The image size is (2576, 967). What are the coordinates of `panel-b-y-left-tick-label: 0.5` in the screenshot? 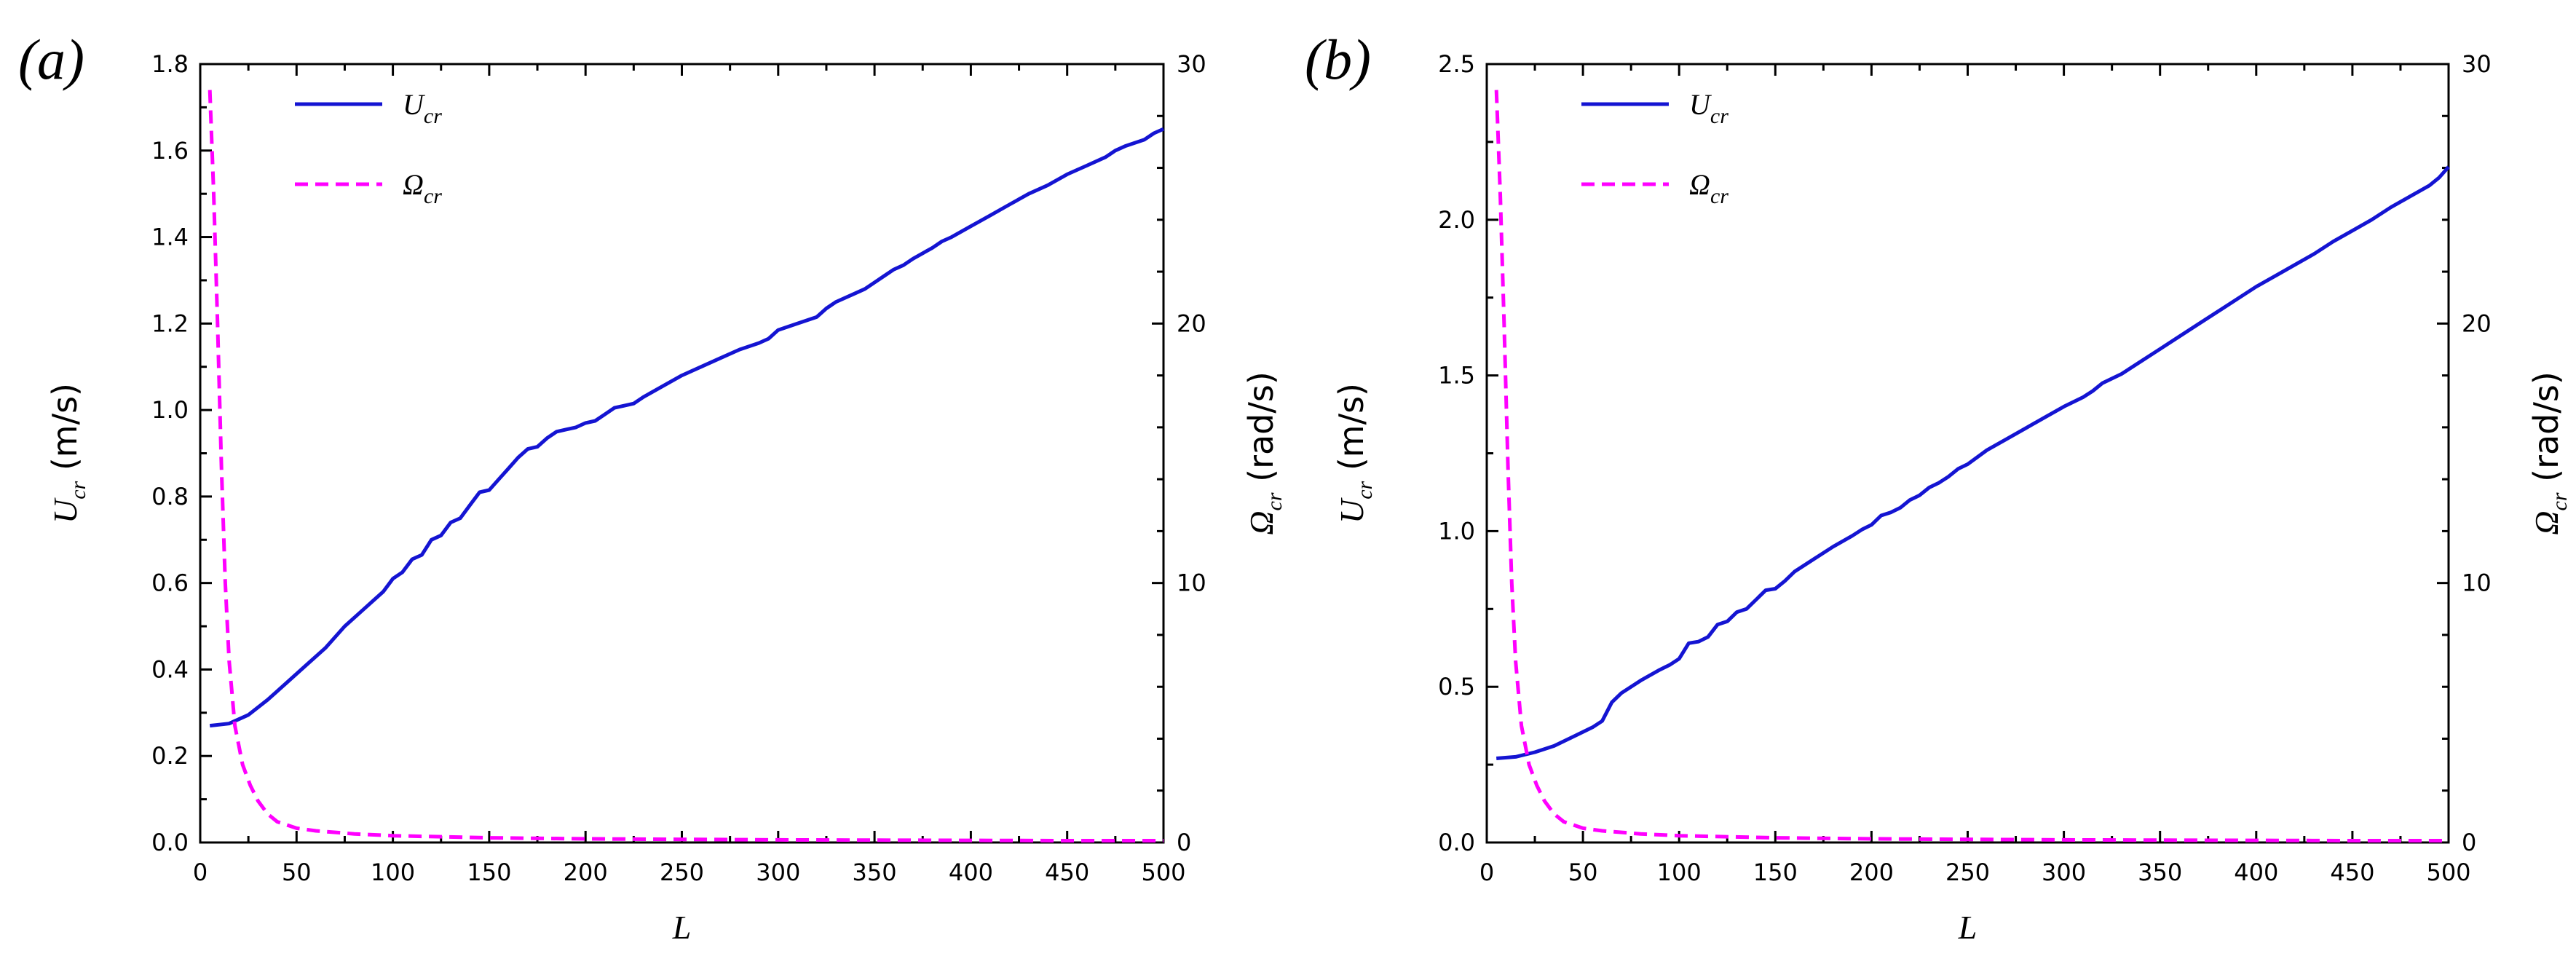 It's located at (1456, 686).